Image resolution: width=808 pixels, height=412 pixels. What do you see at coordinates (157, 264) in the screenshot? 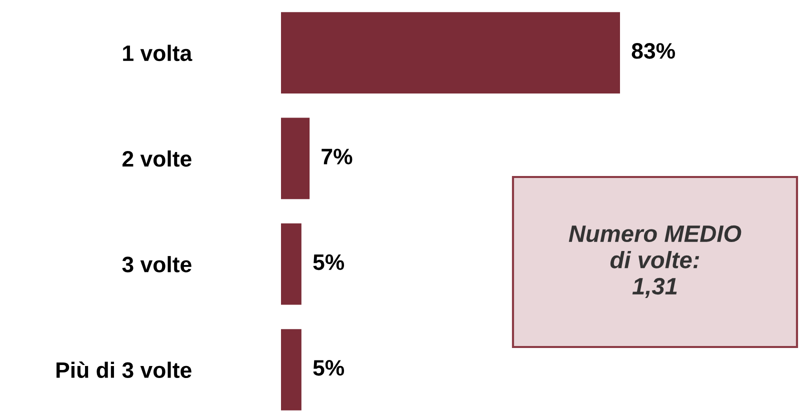
I see `y-tick-label: 3 volte` at bounding box center [157, 264].